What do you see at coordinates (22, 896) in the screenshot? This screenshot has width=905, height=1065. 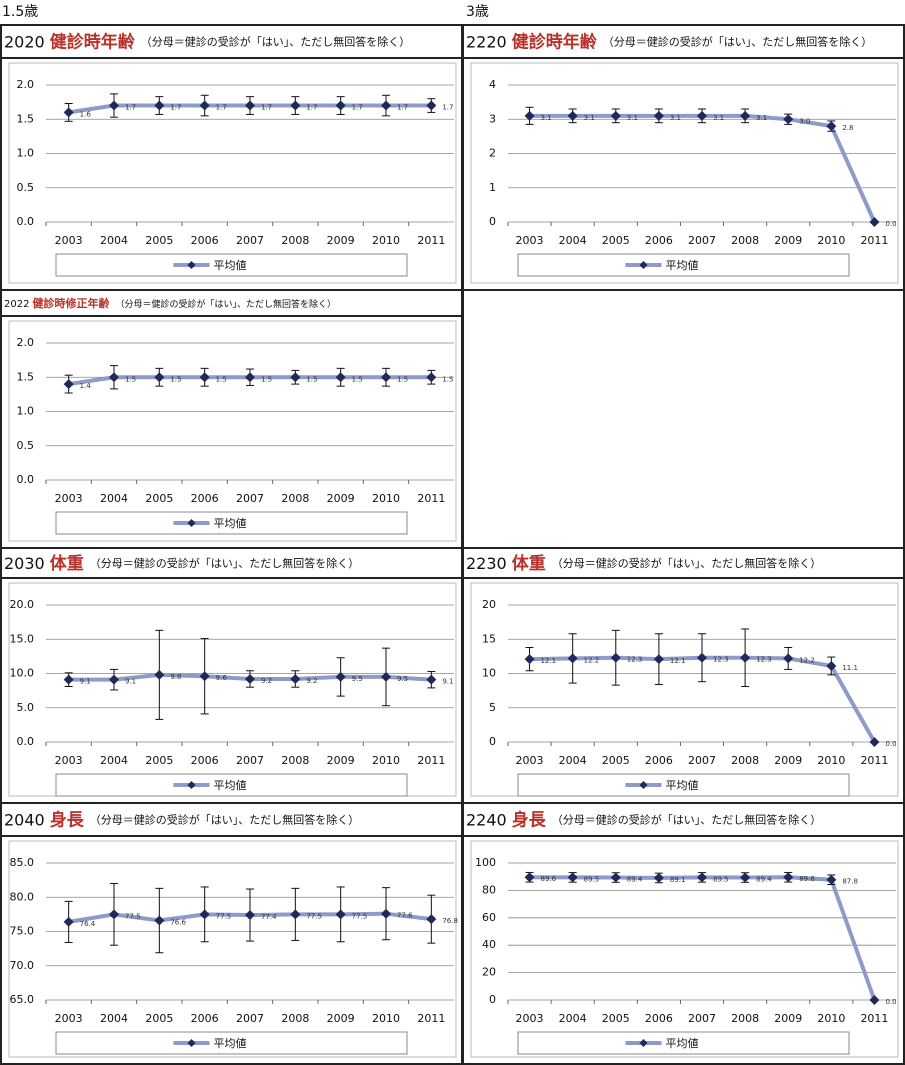 I see `y-tick-label: 80.0` at bounding box center [22, 896].